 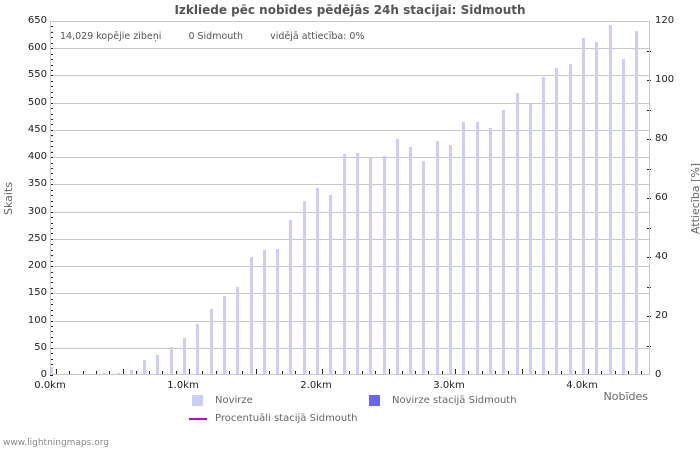 I want to click on y-left-tick-label: 650, so click(x=37, y=20).